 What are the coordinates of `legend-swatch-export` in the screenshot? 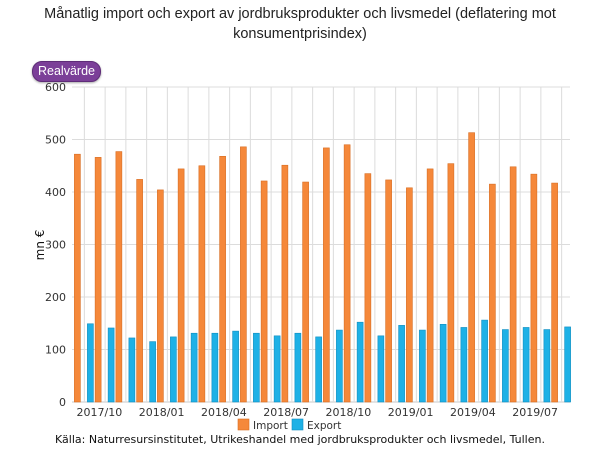 It's located at (297, 424).